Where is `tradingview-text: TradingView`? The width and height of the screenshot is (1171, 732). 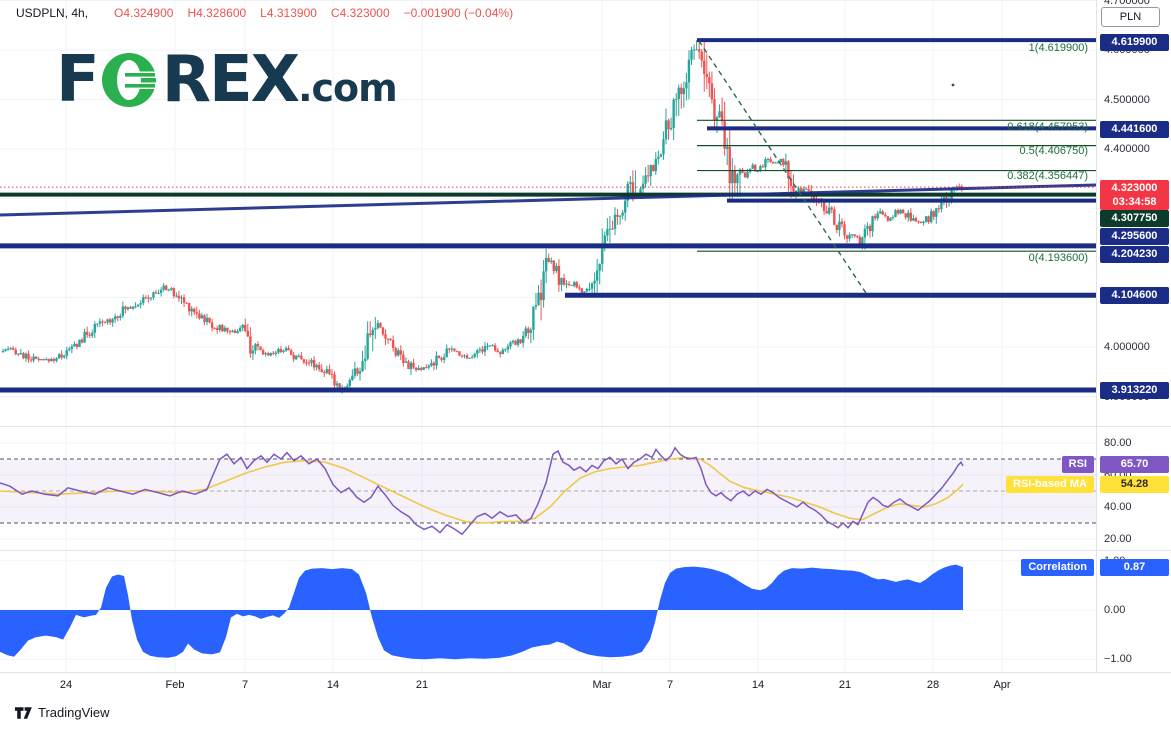 tradingview-text: TradingView is located at coordinates (74, 712).